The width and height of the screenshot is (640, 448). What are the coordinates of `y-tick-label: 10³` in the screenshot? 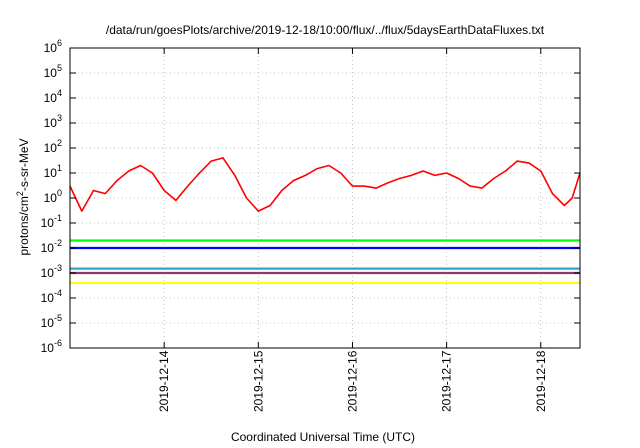 It's located at (53, 121).